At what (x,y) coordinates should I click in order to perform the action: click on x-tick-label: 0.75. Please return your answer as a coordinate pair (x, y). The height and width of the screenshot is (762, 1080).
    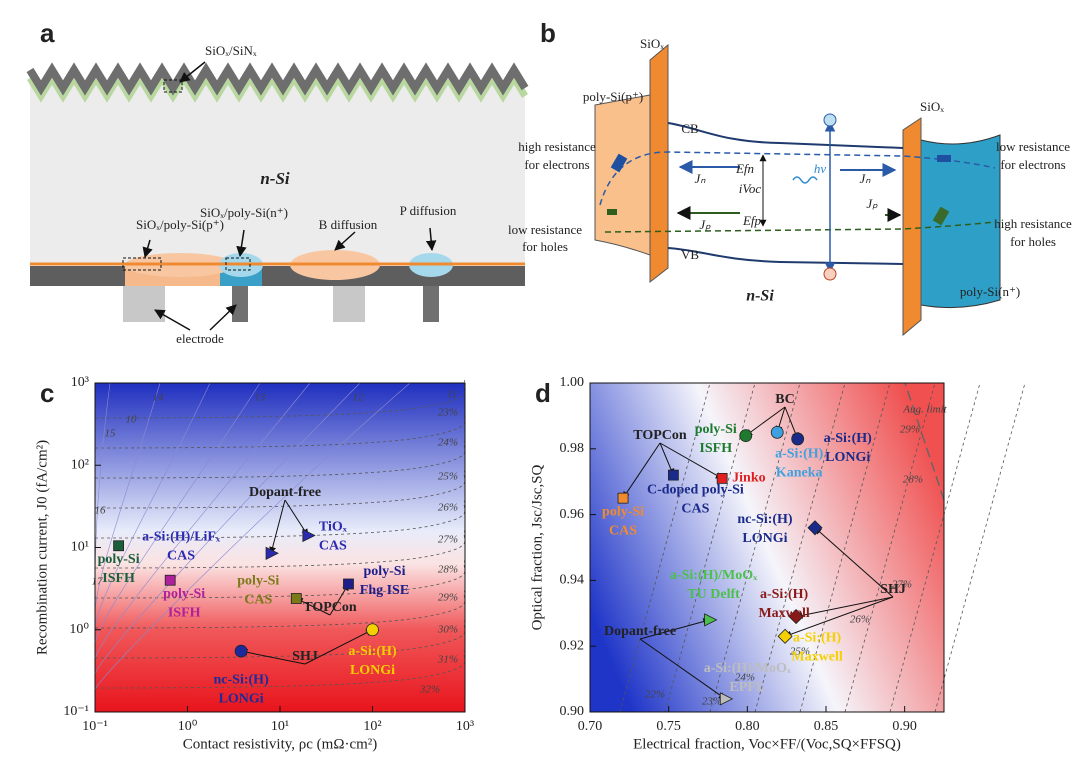
    Looking at the image, I should click on (668, 726).